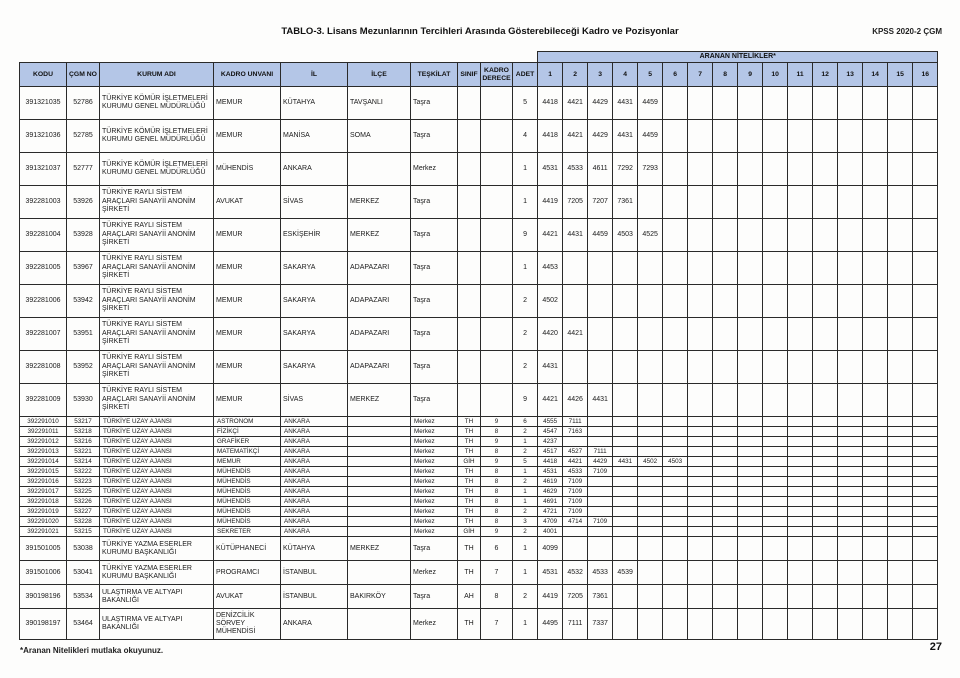 The image size is (960, 678). I want to click on cell-nitelik-1: 4531, so click(550, 572).